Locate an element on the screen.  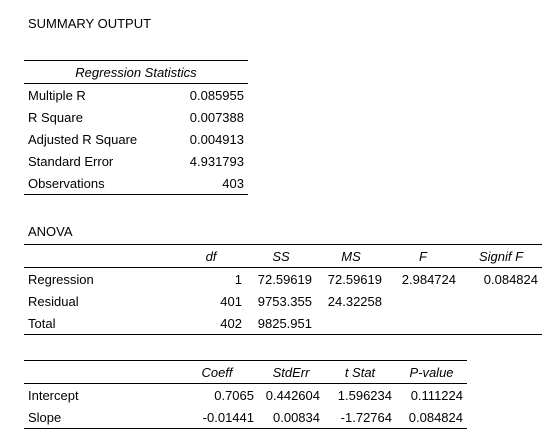
anova-header-ss: SS is located at coordinates (281, 256).